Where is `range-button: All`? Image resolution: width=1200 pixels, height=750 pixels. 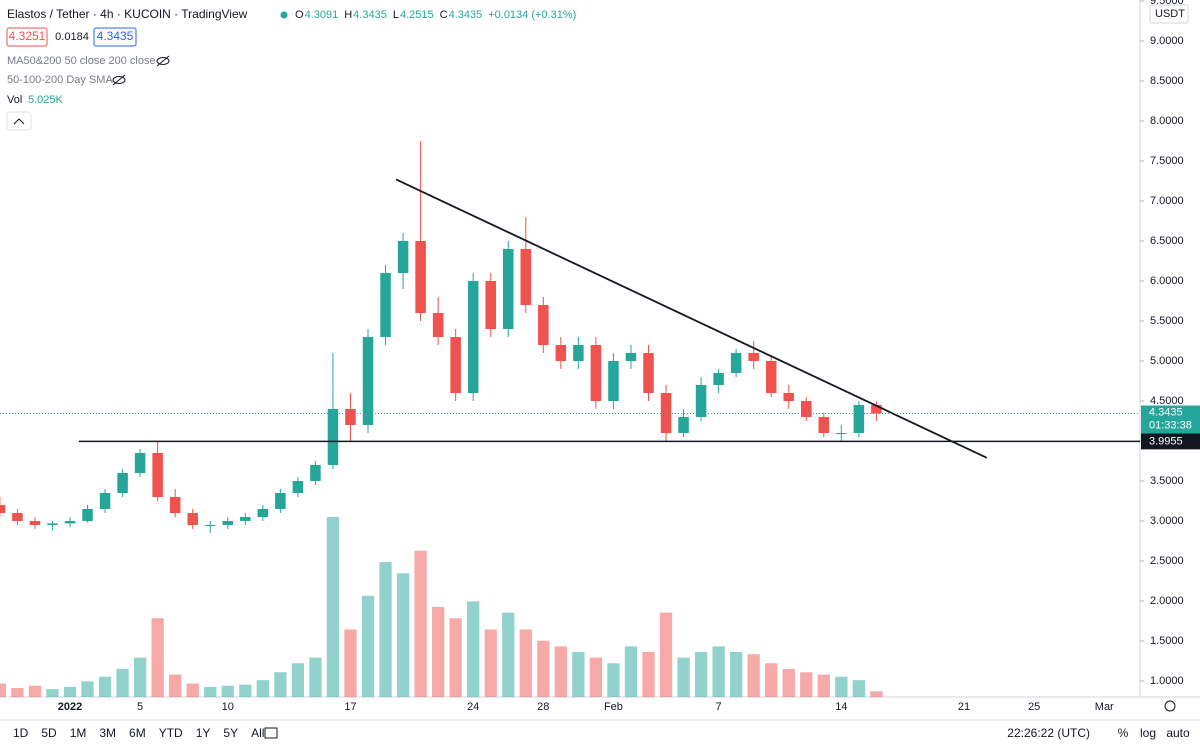
range-button: All is located at coordinates (257, 733).